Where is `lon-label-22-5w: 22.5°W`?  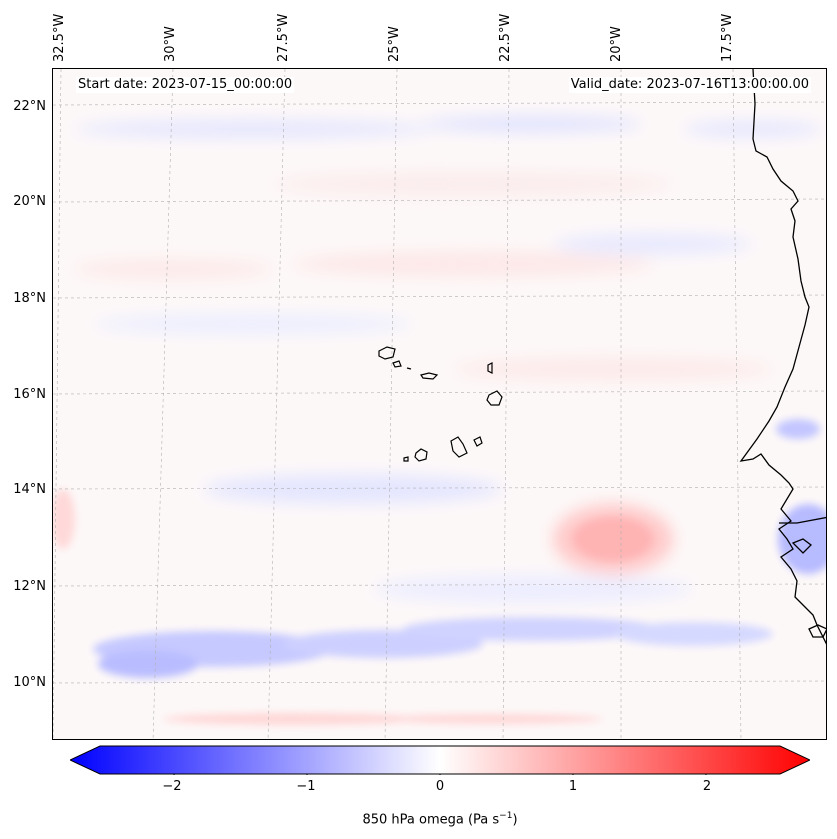 lon-label-22-5w: 22.5°W is located at coordinates (505, 37).